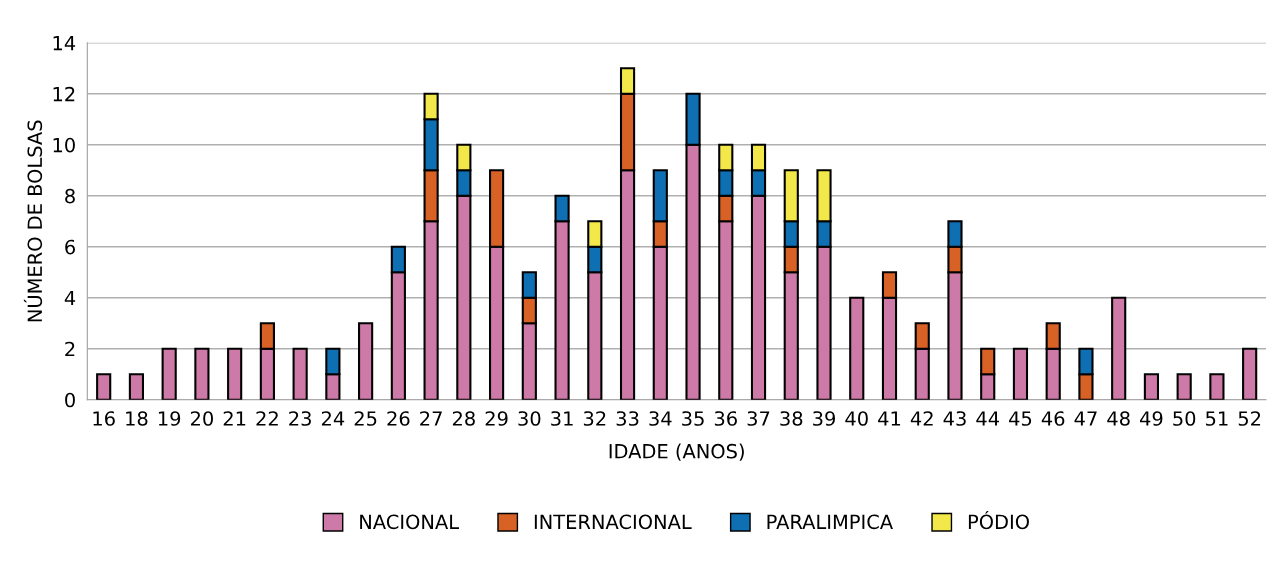  I want to click on x-tick-label: 44, so click(987, 418).